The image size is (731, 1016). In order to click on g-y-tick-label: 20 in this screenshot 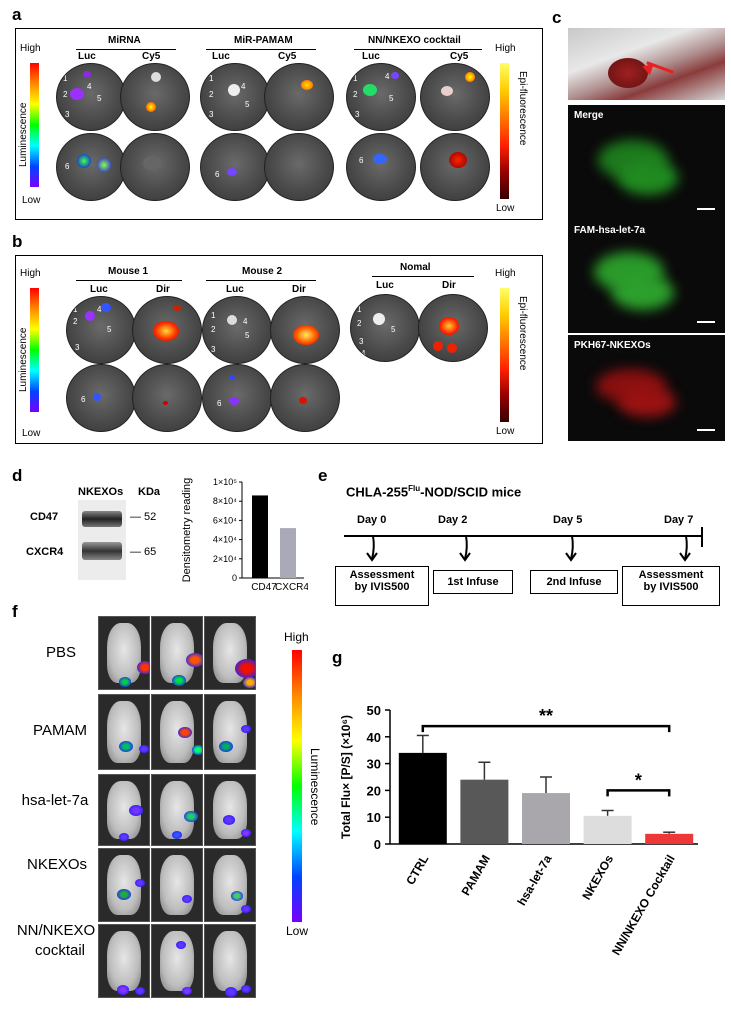, I will do `click(374, 790)`.